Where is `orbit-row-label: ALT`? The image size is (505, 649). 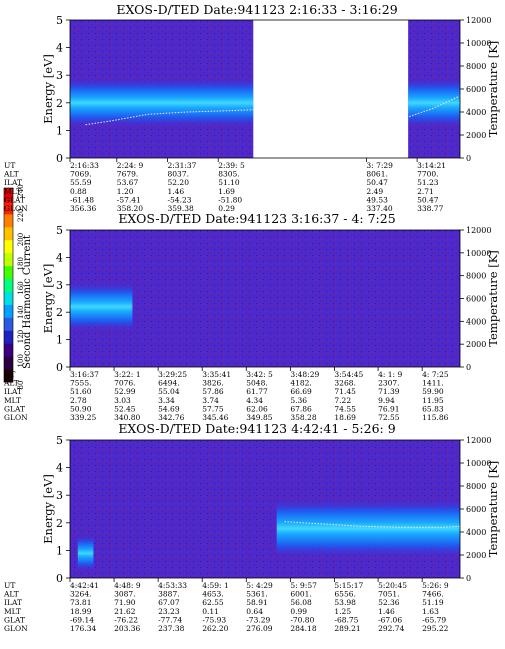 orbit-row-label: ALT is located at coordinates (11, 174).